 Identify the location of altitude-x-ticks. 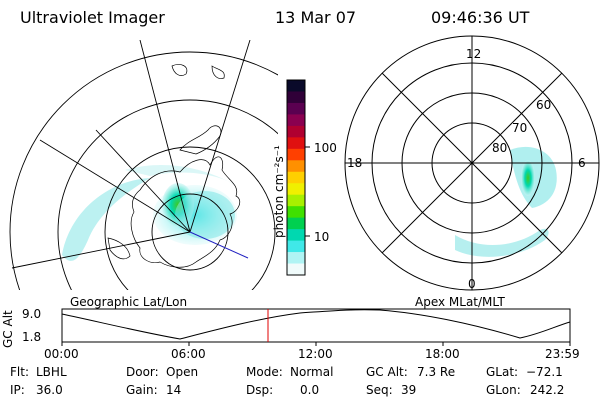
(316, 344).